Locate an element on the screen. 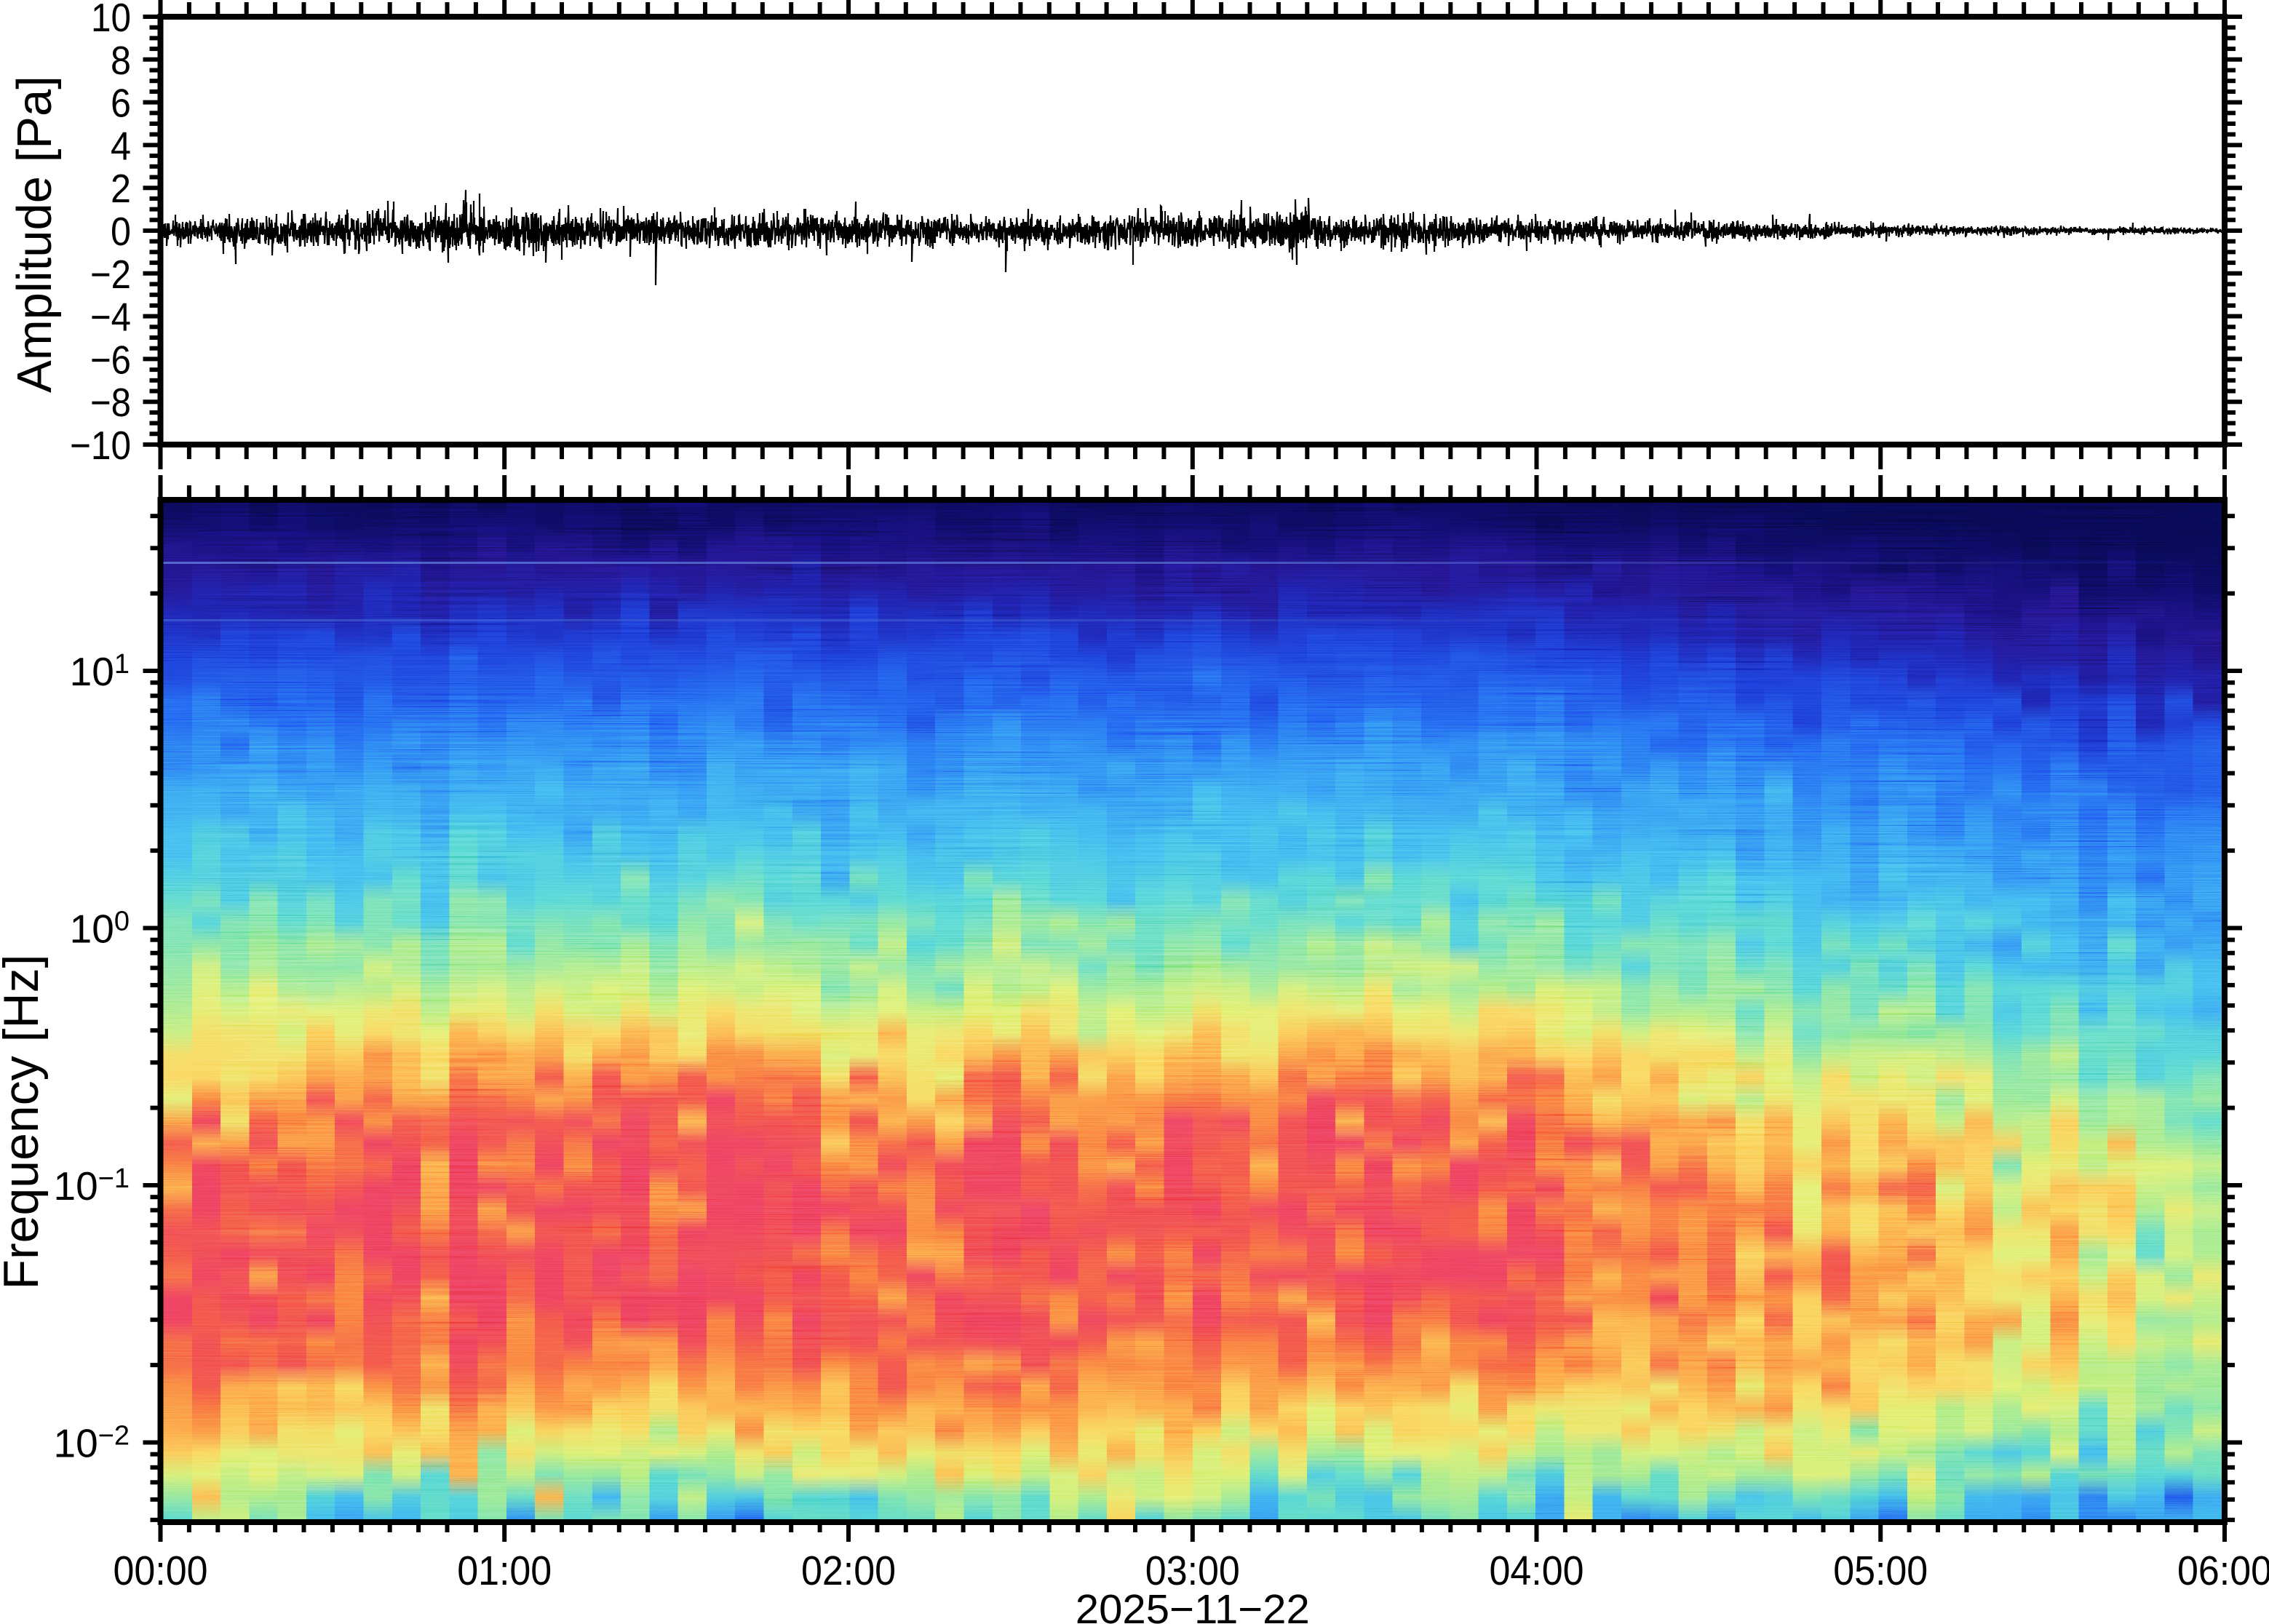 The image size is (2269, 1624). svg-text: 00:00 is located at coordinates (161, 1571).